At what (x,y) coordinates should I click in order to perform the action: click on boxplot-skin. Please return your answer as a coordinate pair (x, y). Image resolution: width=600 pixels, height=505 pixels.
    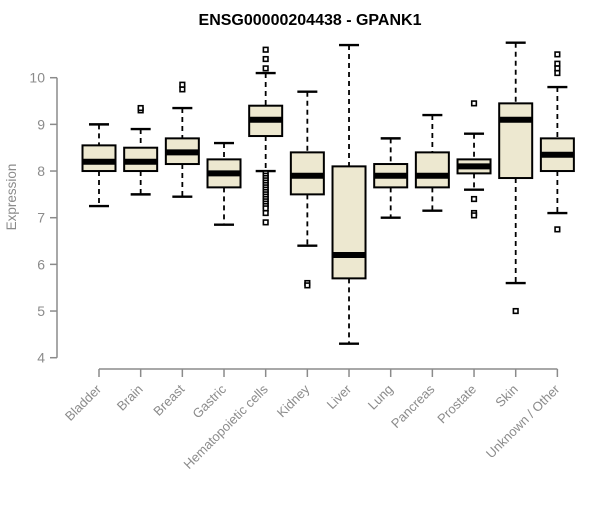
    Looking at the image, I should click on (516, 178).